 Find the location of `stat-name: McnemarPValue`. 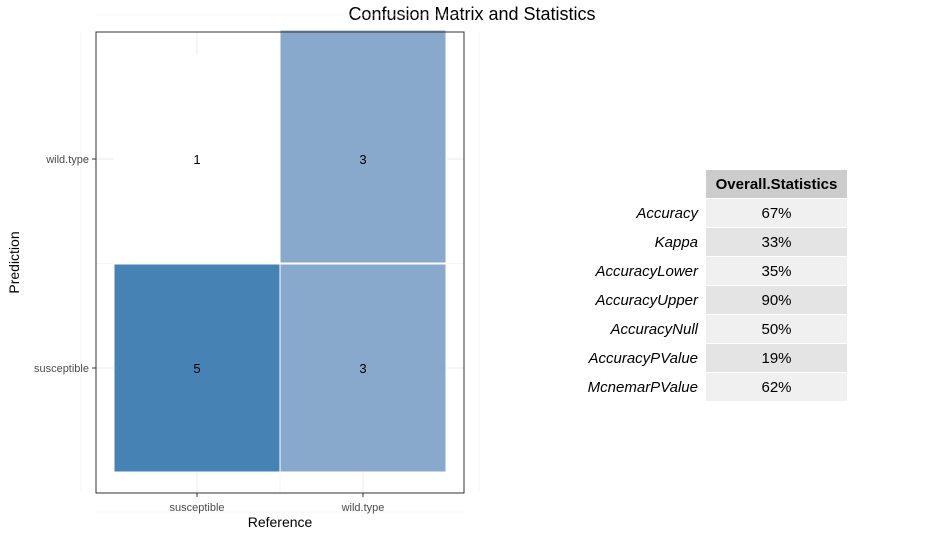

stat-name: McnemarPValue is located at coordinates (642, 387).